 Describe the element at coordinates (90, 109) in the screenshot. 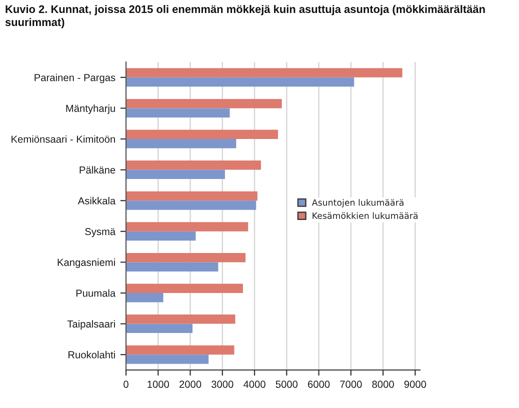

I see `y-tick-label: Mäntyharju` at that location.